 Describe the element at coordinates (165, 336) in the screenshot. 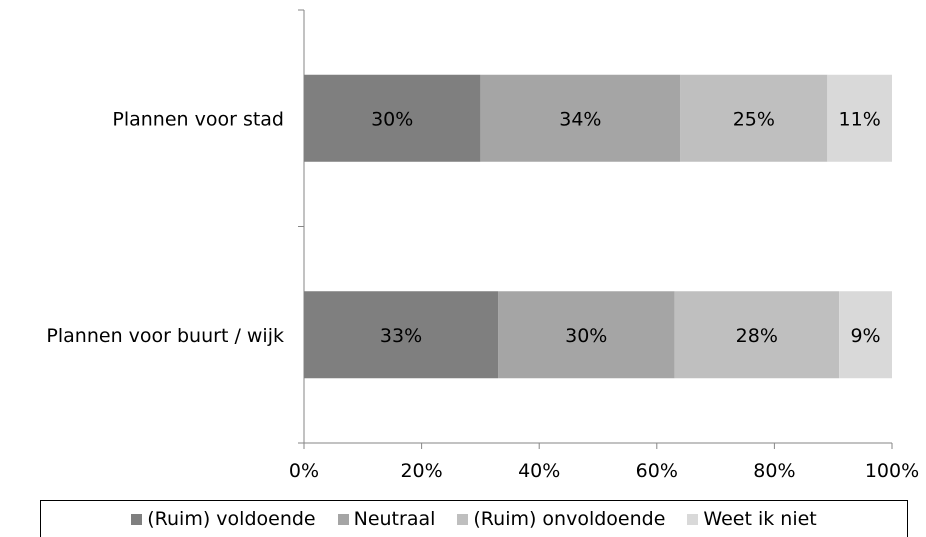

I see `category-label: Plannen voor buurt / wijk` at that location.